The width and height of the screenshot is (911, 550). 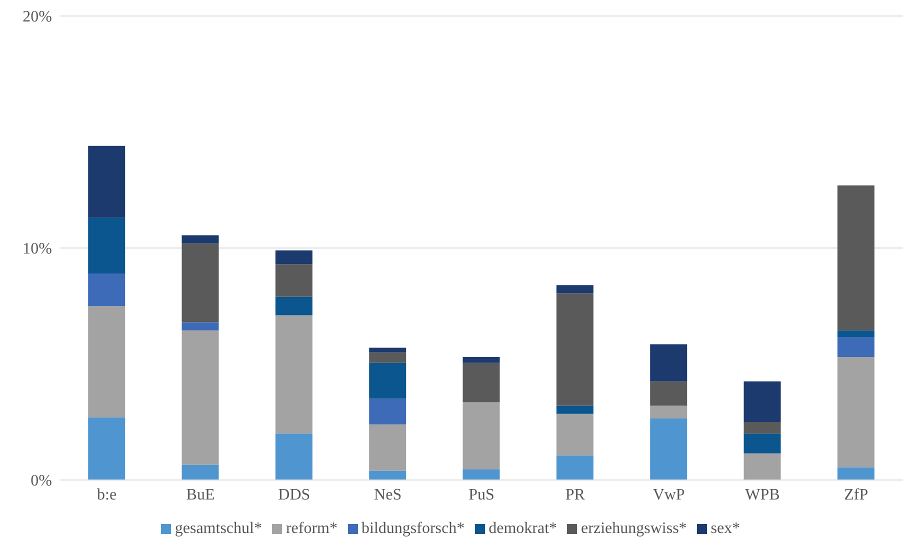 I want to click on y-tick-label: 10%, so click(x=37, y=249).